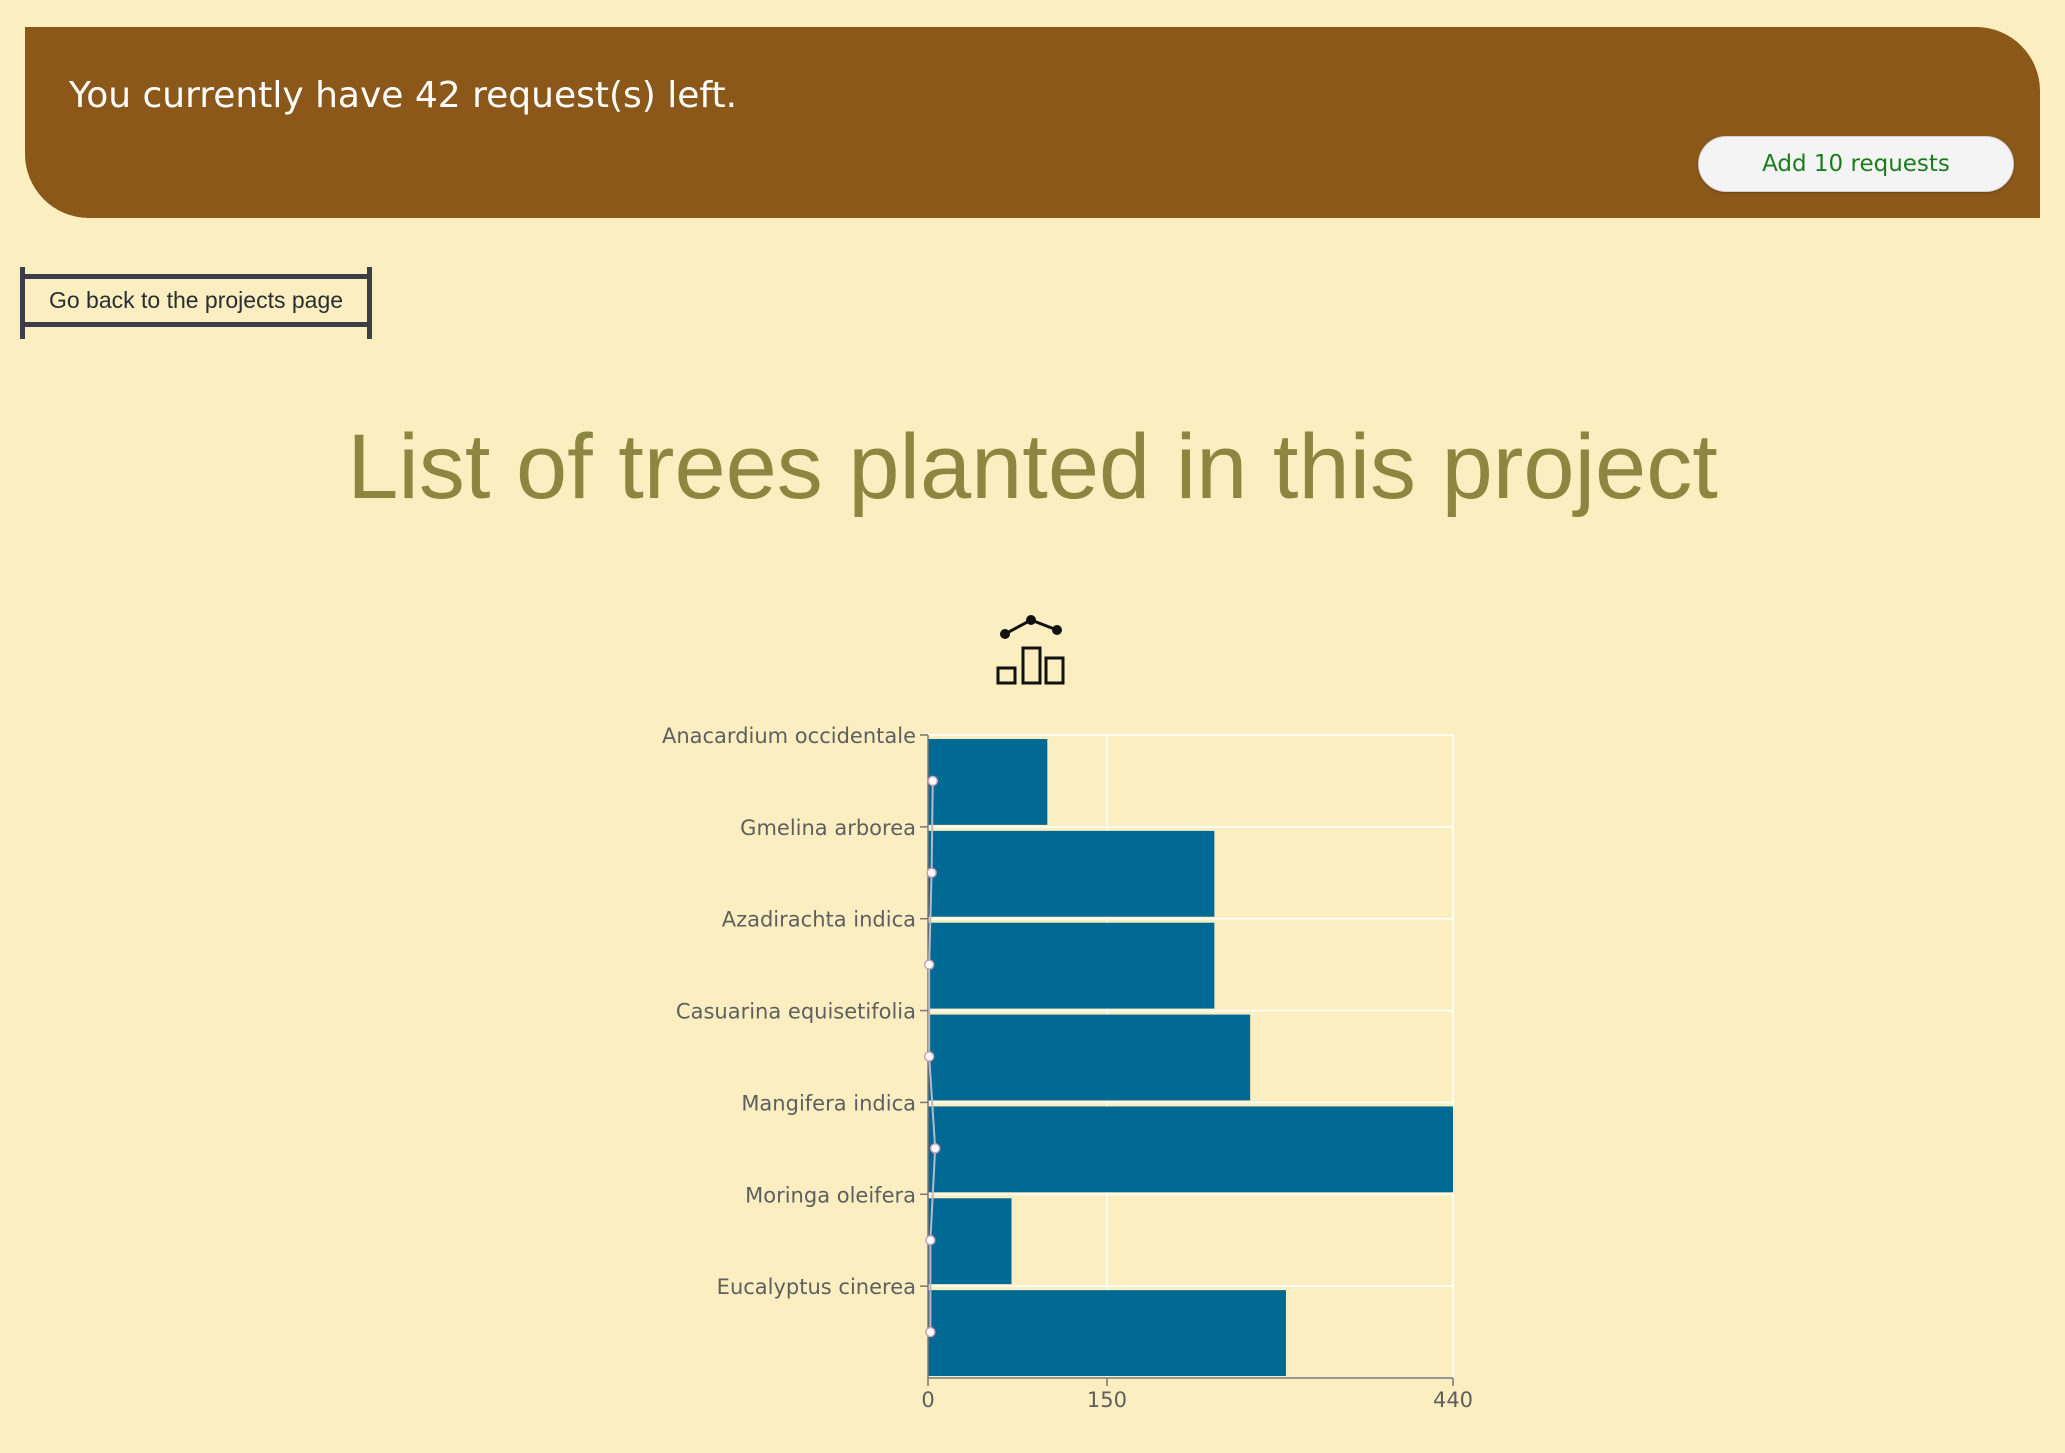 This screenshot has width=2065, height=1453. What do you see at coordinates (403, 95) in the screenshot?
I see `requests-remaining-text: You currently have 42 request(s) left.` at bounding box center [403, 95].